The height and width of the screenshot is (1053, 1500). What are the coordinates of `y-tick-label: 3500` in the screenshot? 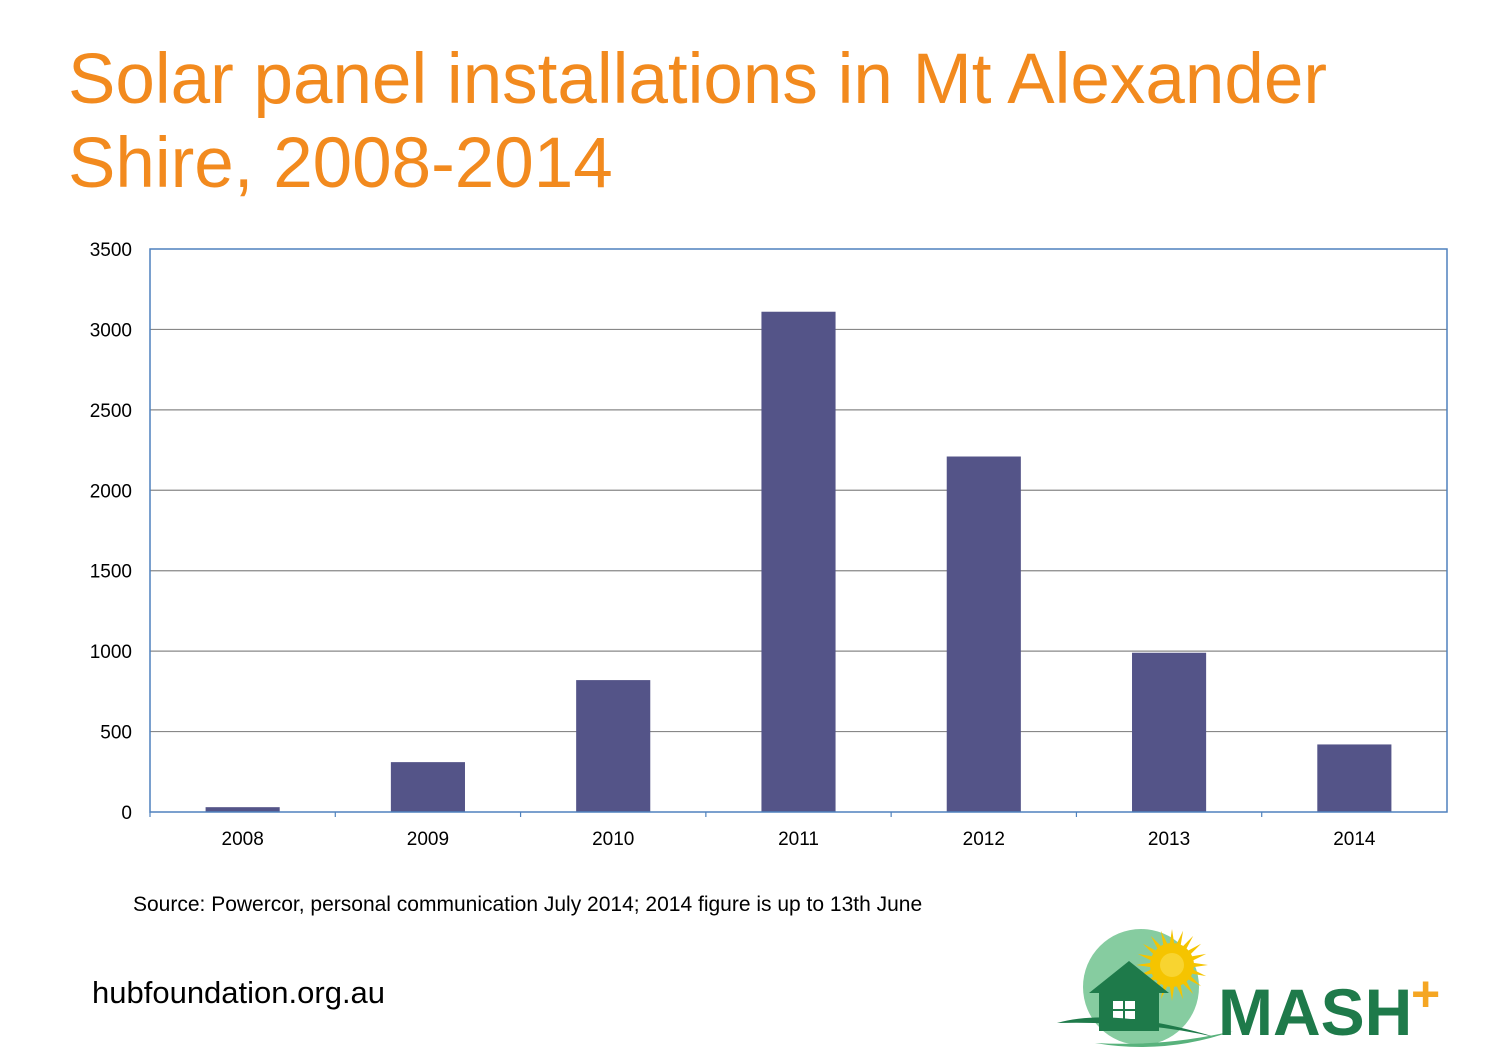 It's located at (111, 250).